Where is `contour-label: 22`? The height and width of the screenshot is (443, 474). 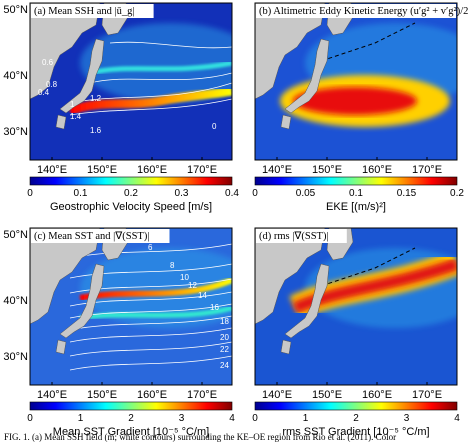
contour-label: 22 is located at coordinates (224, 349).